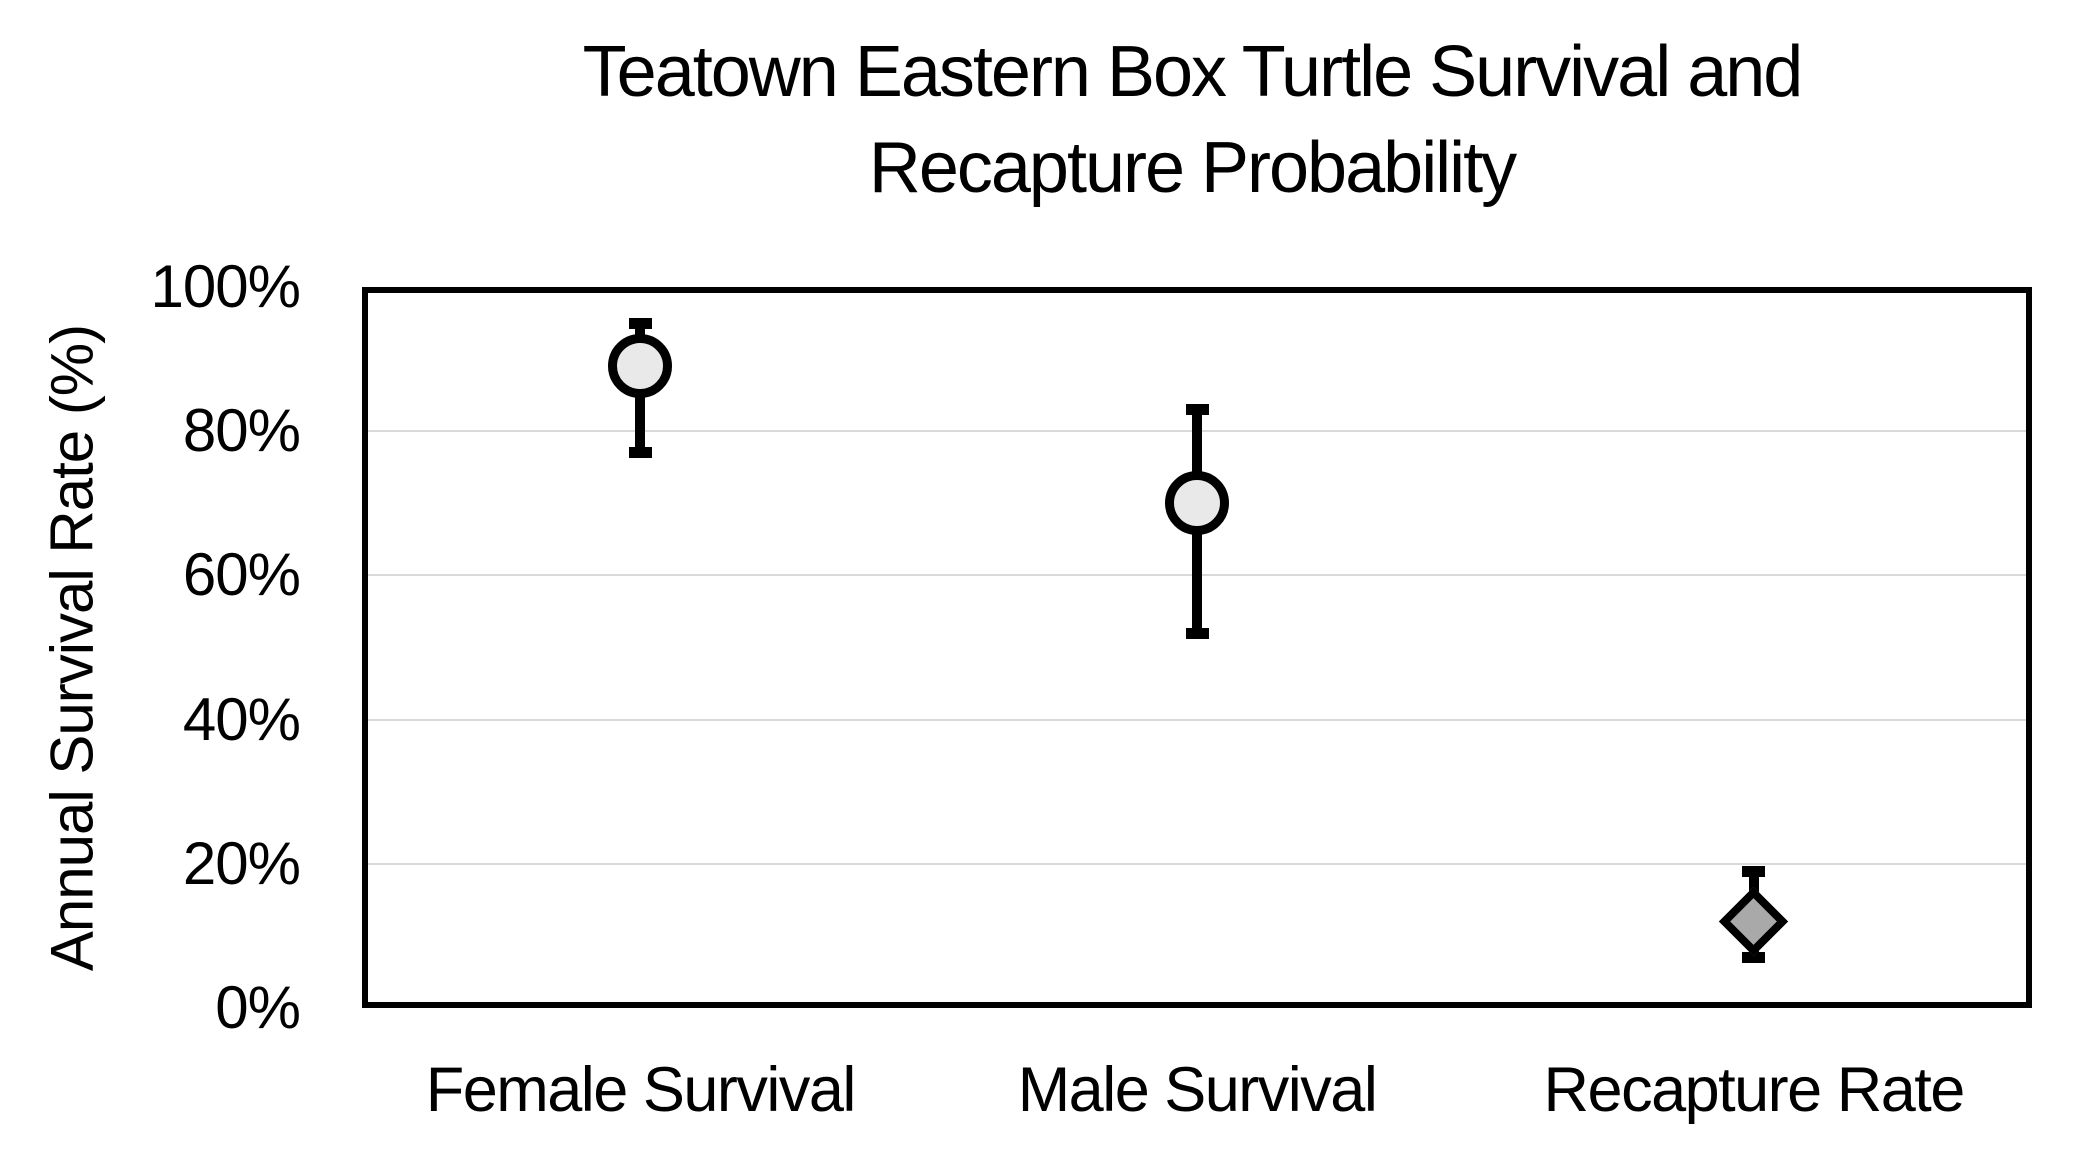 The width and height of the screenshot is (2082, 1158). I want to click on y-tick-label-80pct: 80%, so click(241, 431).